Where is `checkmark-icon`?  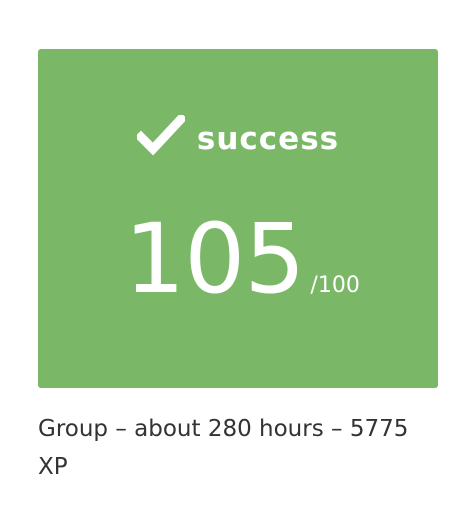
checkmark-icon is located at coordinates (161, 134).